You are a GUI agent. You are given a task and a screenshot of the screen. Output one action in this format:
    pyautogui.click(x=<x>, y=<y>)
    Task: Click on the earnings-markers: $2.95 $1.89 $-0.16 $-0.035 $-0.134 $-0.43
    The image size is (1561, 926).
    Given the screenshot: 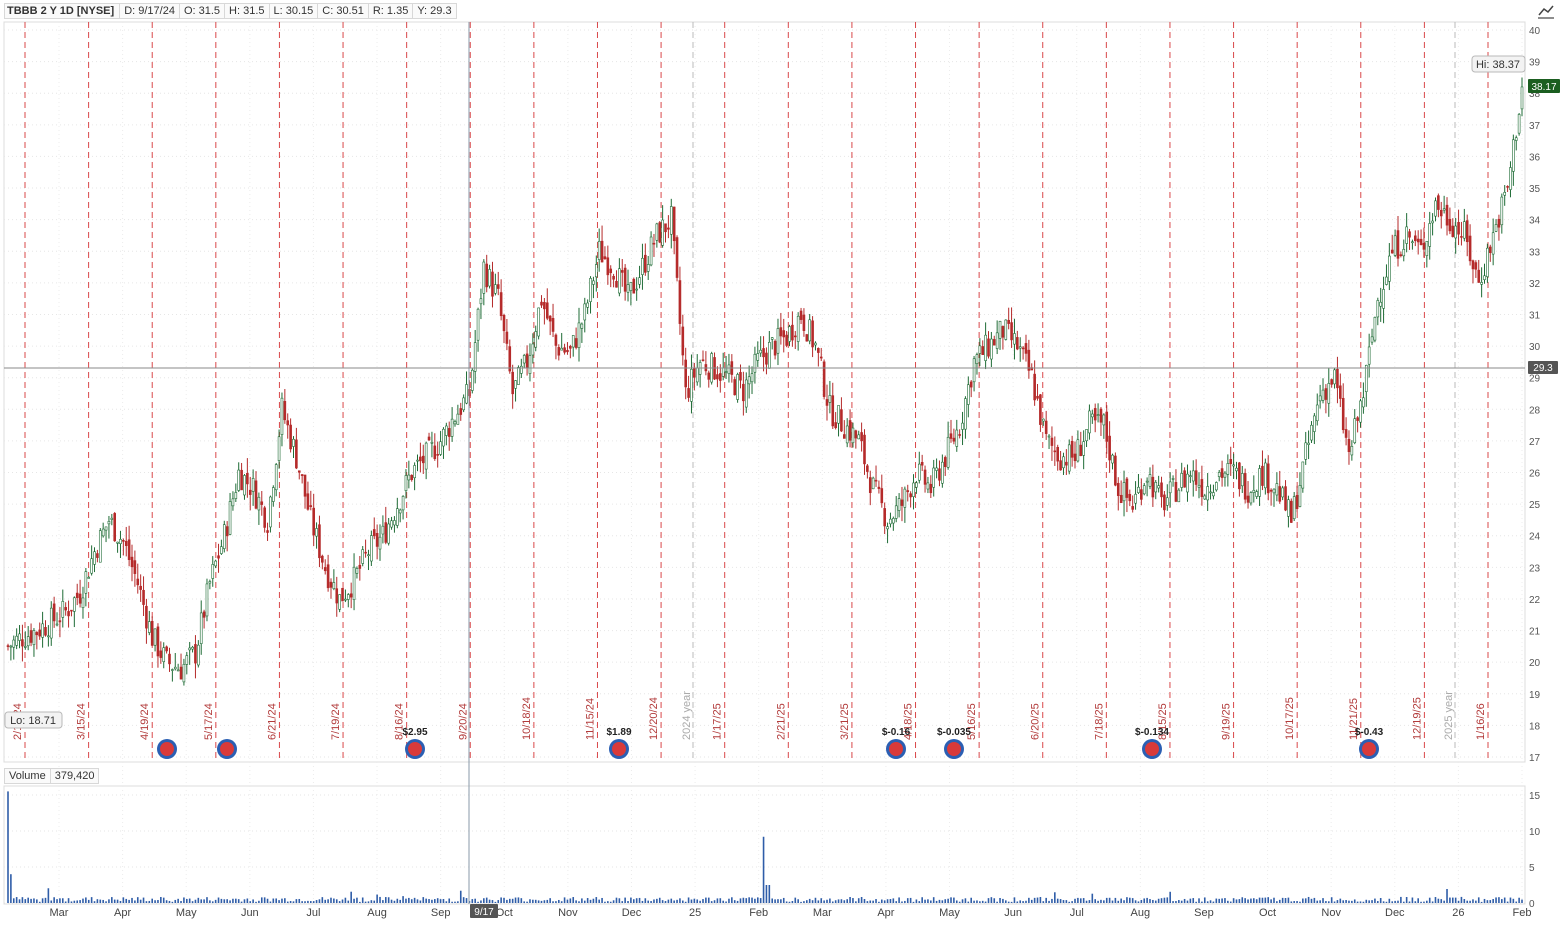 What is the action you would take?
    pyautogui.click(x=770, y=743)
    